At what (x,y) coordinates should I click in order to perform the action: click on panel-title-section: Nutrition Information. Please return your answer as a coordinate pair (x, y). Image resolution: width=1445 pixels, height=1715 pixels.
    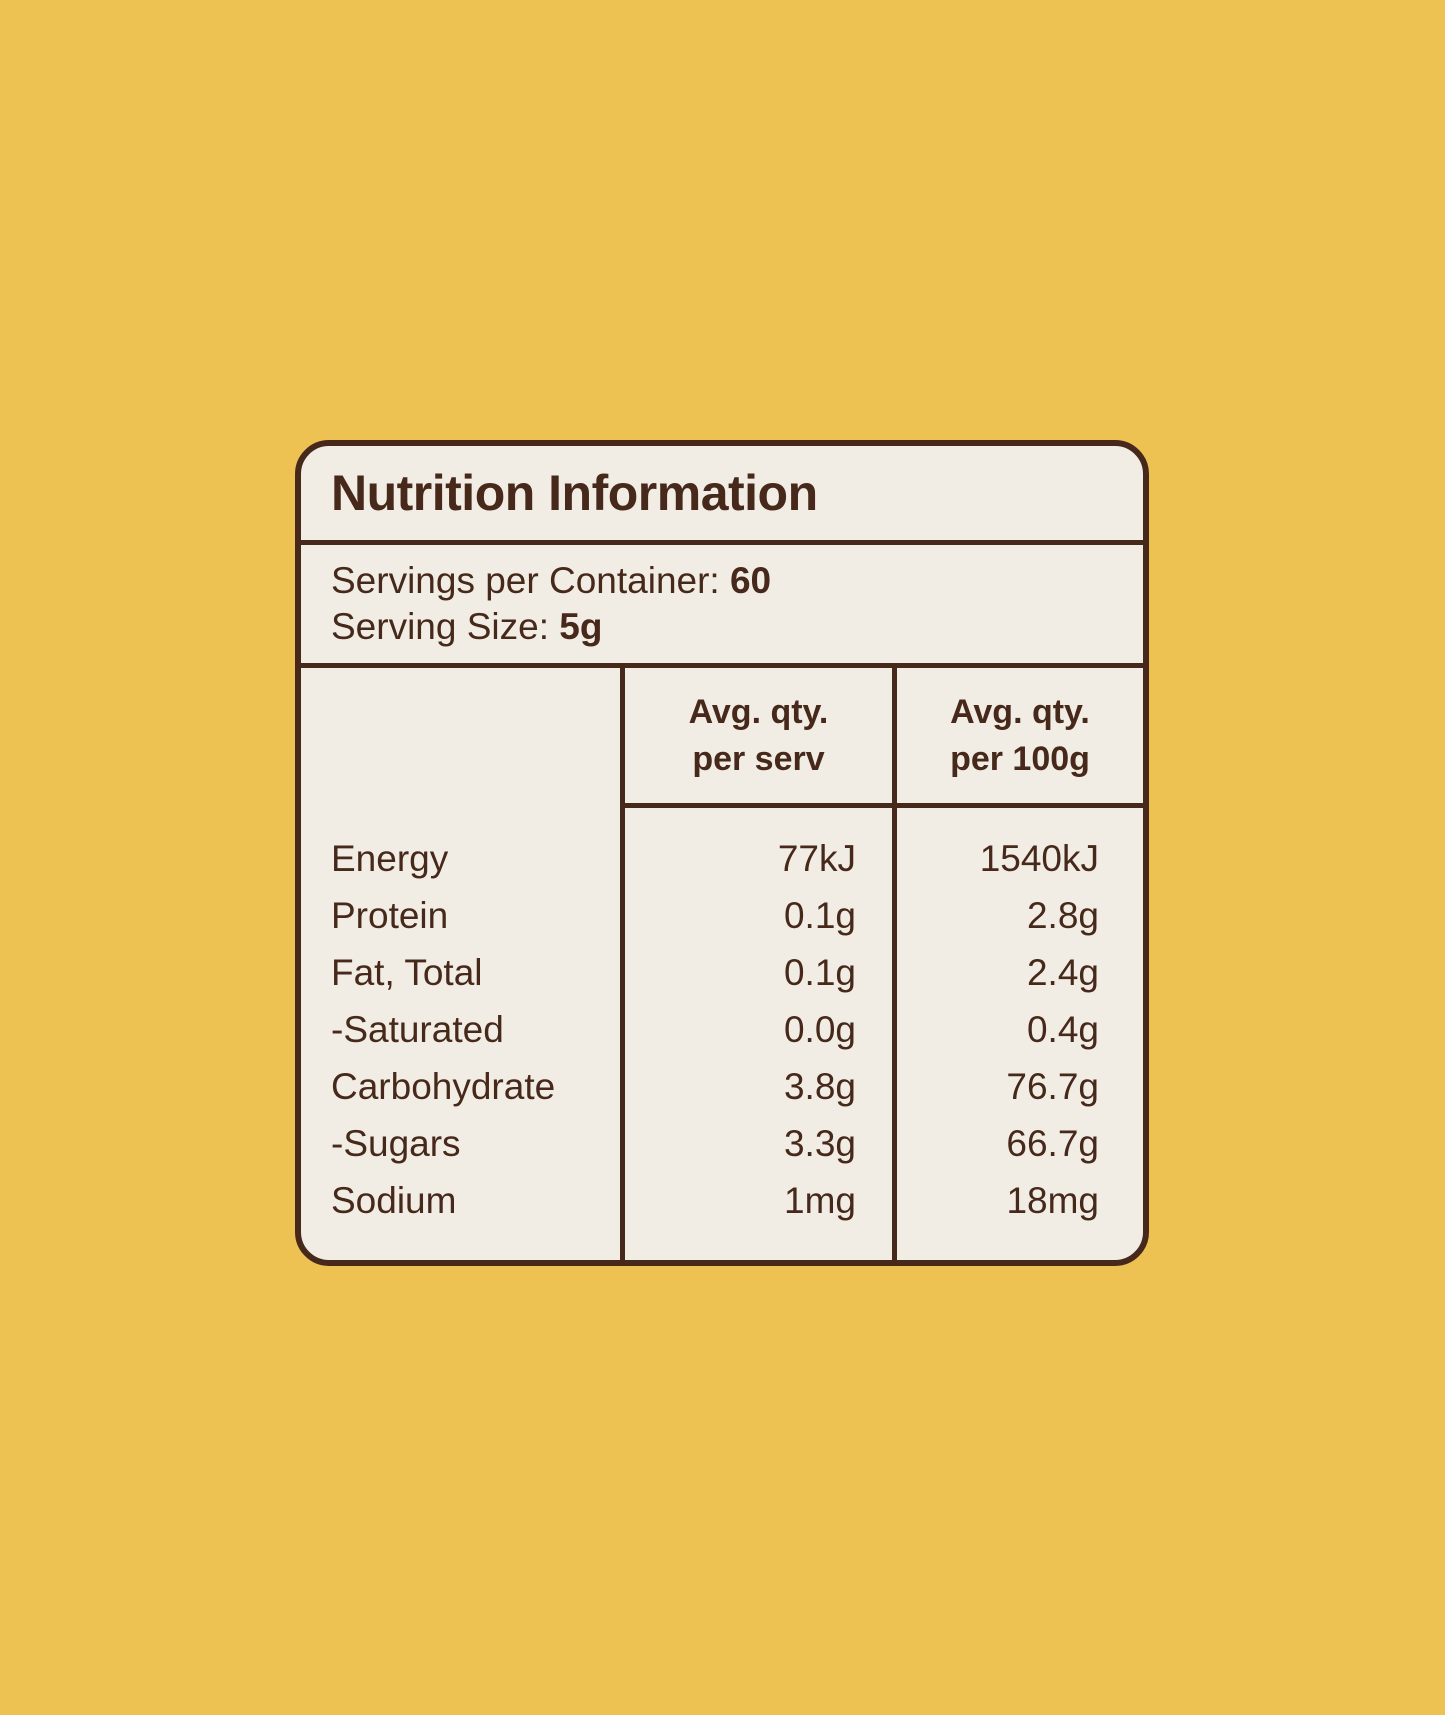
    Looking at the image, I should click on (722, 495).